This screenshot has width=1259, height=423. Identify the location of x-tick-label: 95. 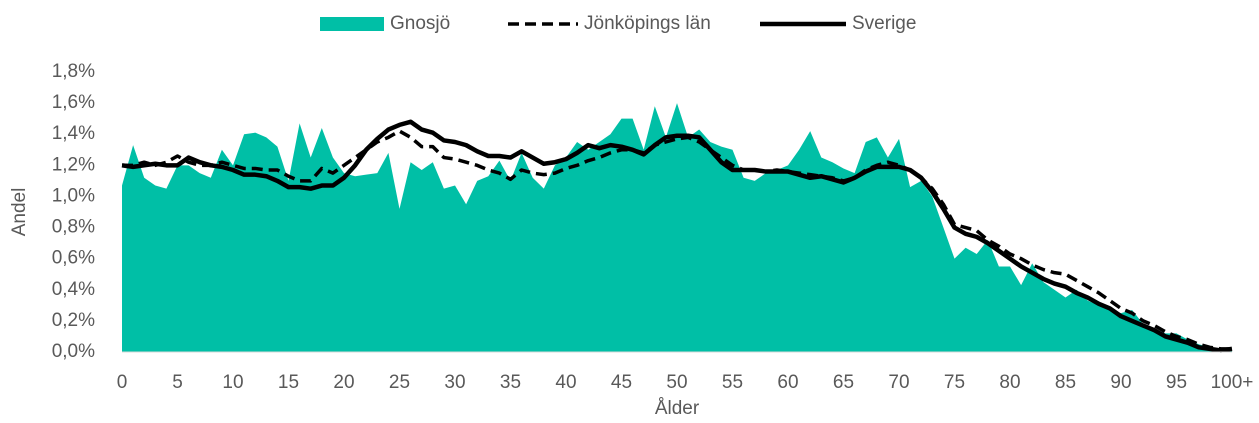
(1176, 382).